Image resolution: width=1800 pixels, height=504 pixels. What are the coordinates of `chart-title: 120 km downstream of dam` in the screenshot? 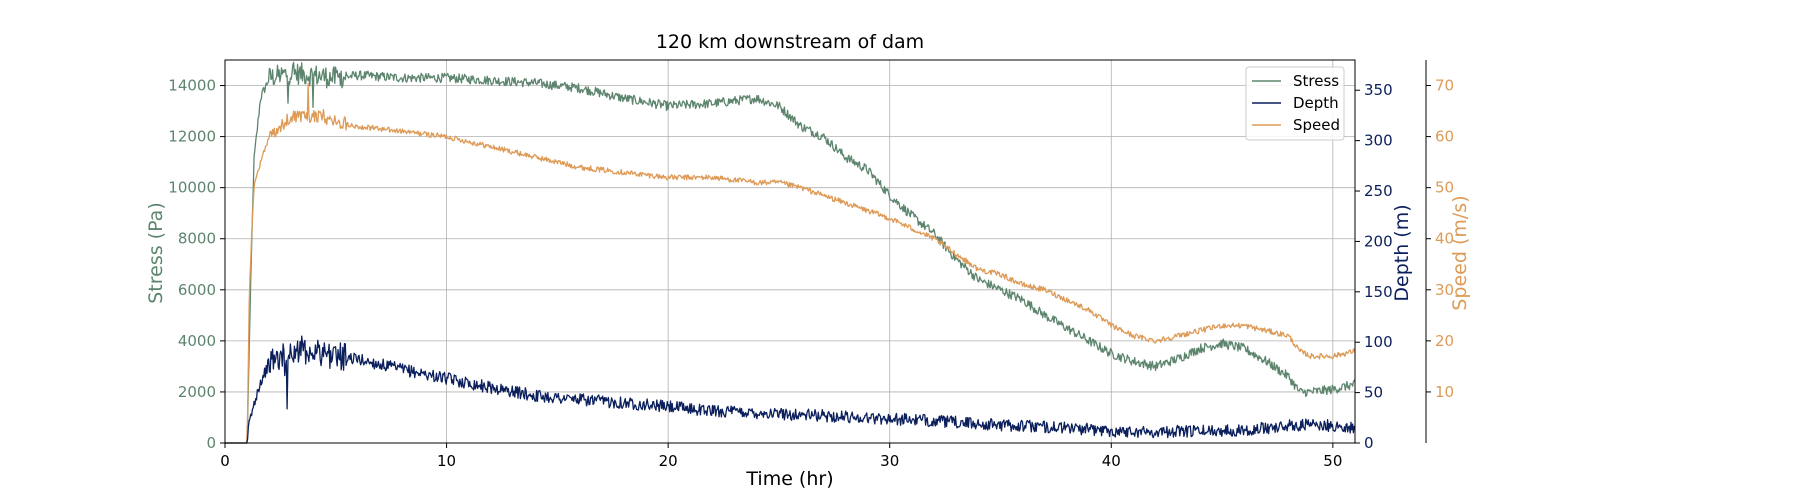 It's located at (790, 42).